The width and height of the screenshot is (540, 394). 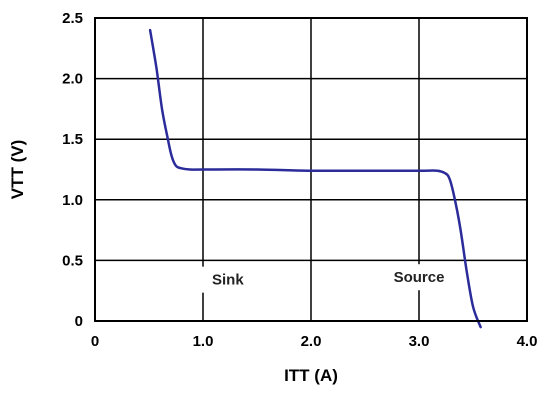 I want to click on y-tick-label: 1.5, so click(x=72, y=139).